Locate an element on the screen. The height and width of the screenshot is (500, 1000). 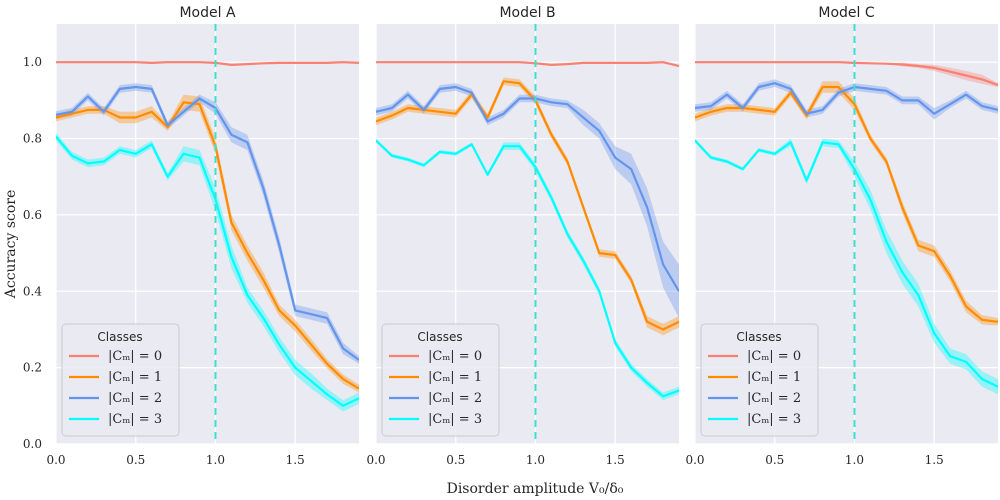
panel-title: Model C is located at coordinates (846, 13).